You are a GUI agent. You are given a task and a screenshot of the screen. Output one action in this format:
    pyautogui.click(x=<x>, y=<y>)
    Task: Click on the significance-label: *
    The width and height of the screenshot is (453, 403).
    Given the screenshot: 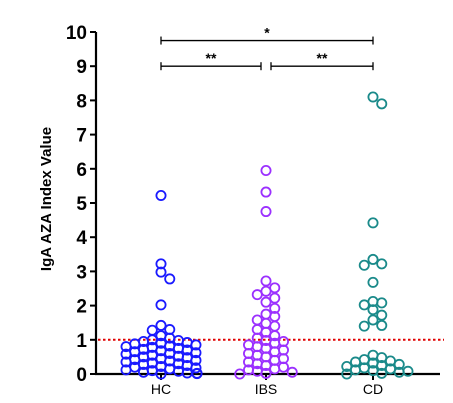 What is the action you would take?
    pyautogui.click(x=267, y=33)
    